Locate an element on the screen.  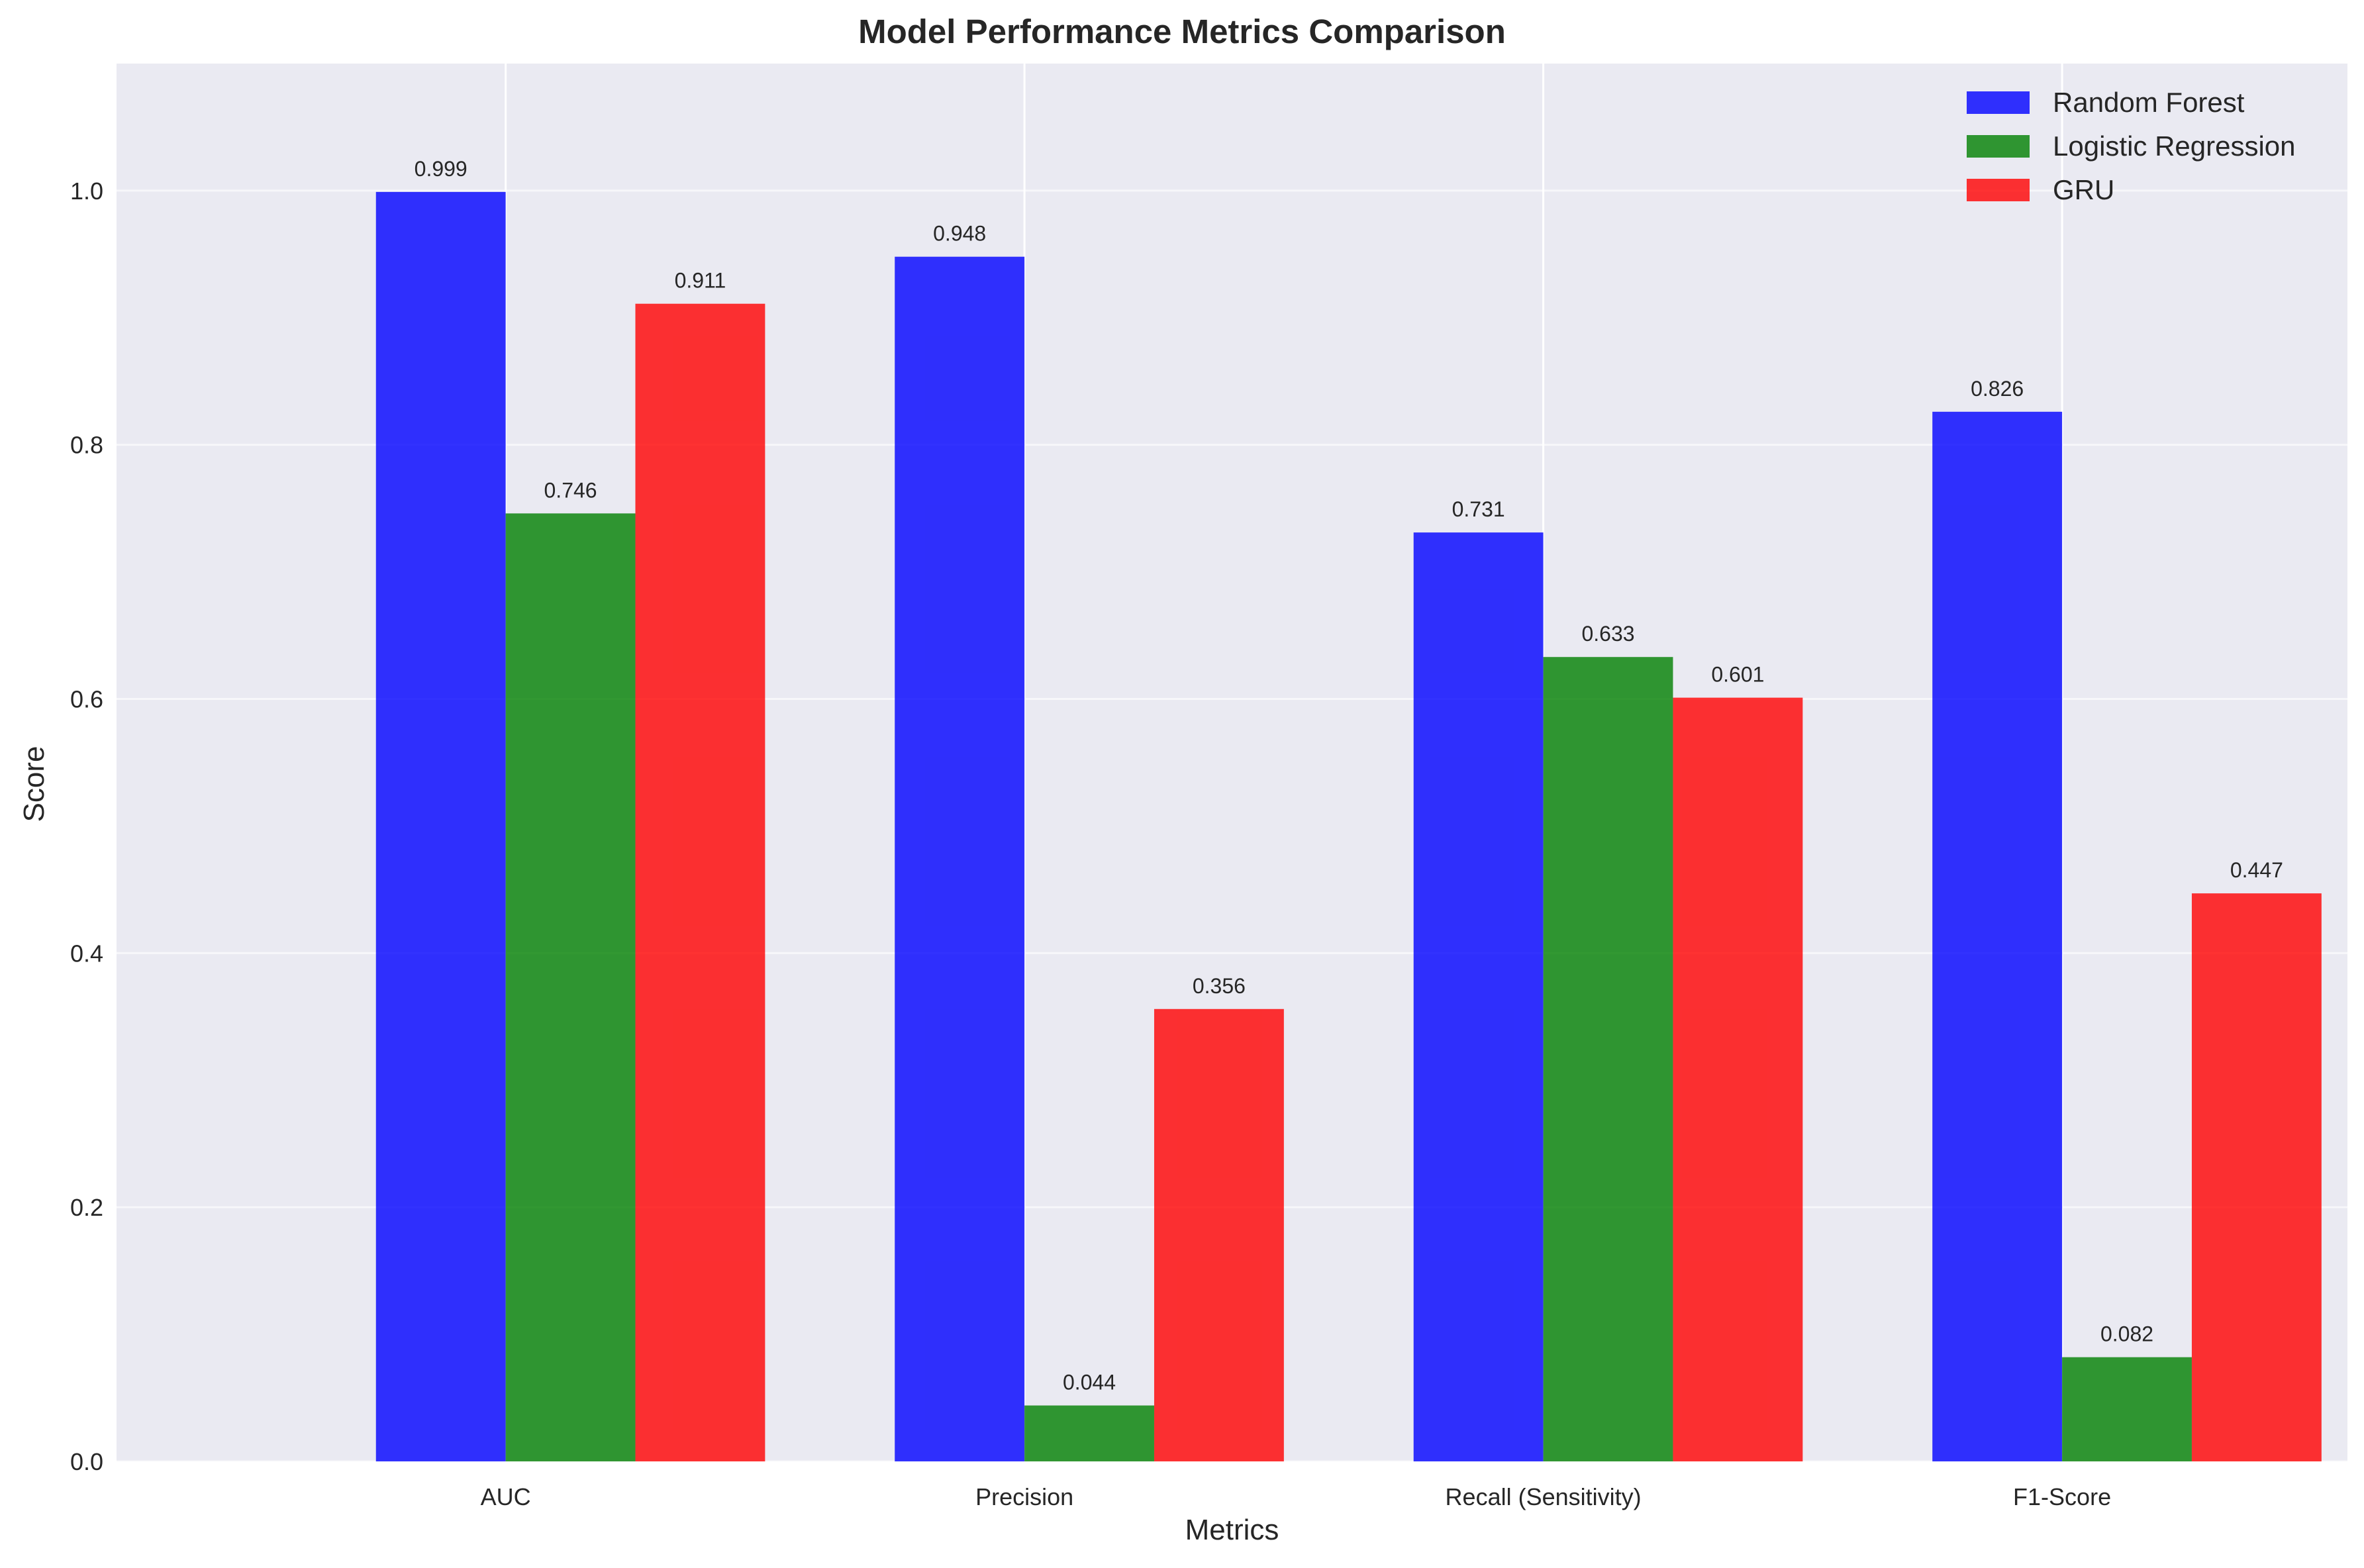
y-tick-label: 0.4 is located at coordinates (86, 953).